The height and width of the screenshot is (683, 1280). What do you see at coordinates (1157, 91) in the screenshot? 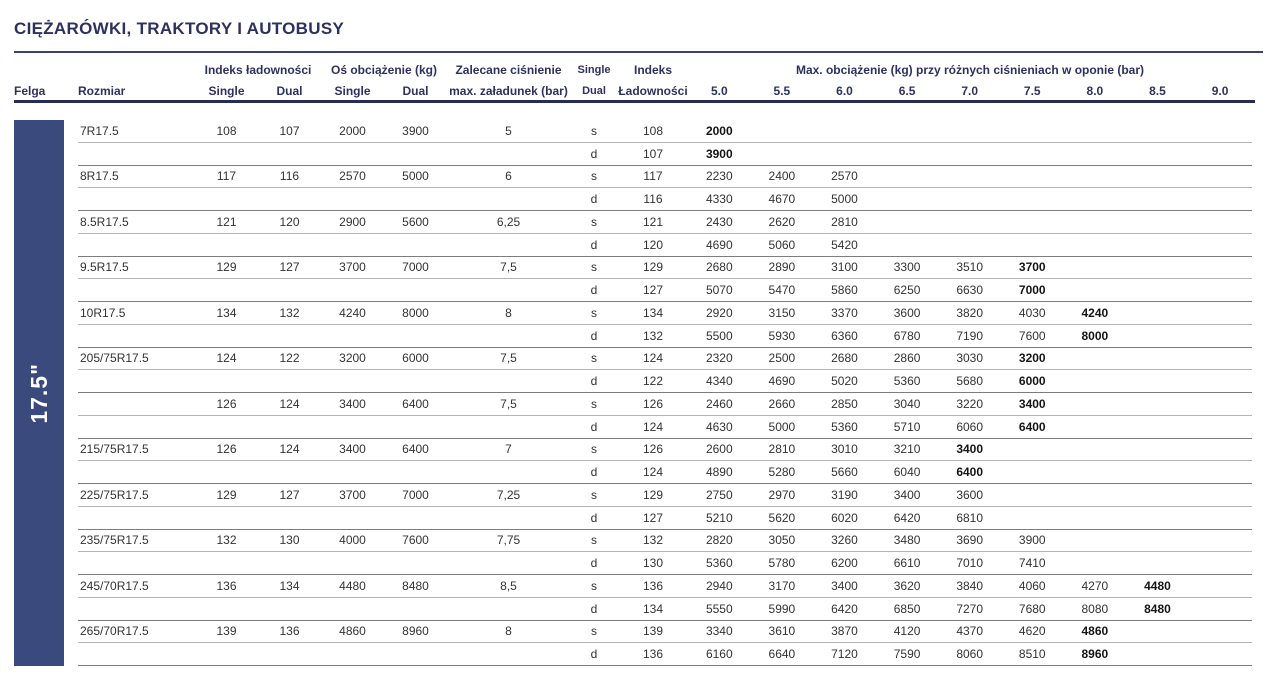
I see `header-pressure-8-5: 8.5` at bounding box center [1157, 91].